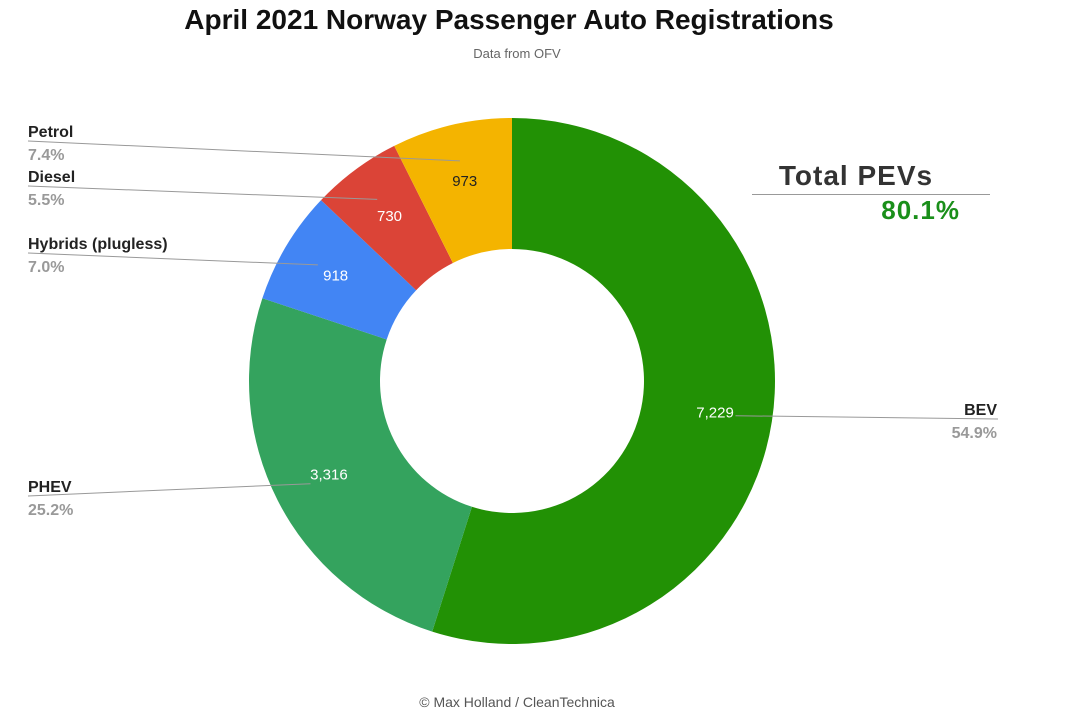  What do you see at coordinates (871, 177) in the screenshot?
I see `total-pevs-label: Total PEVs` at bounding box center [871, 177].